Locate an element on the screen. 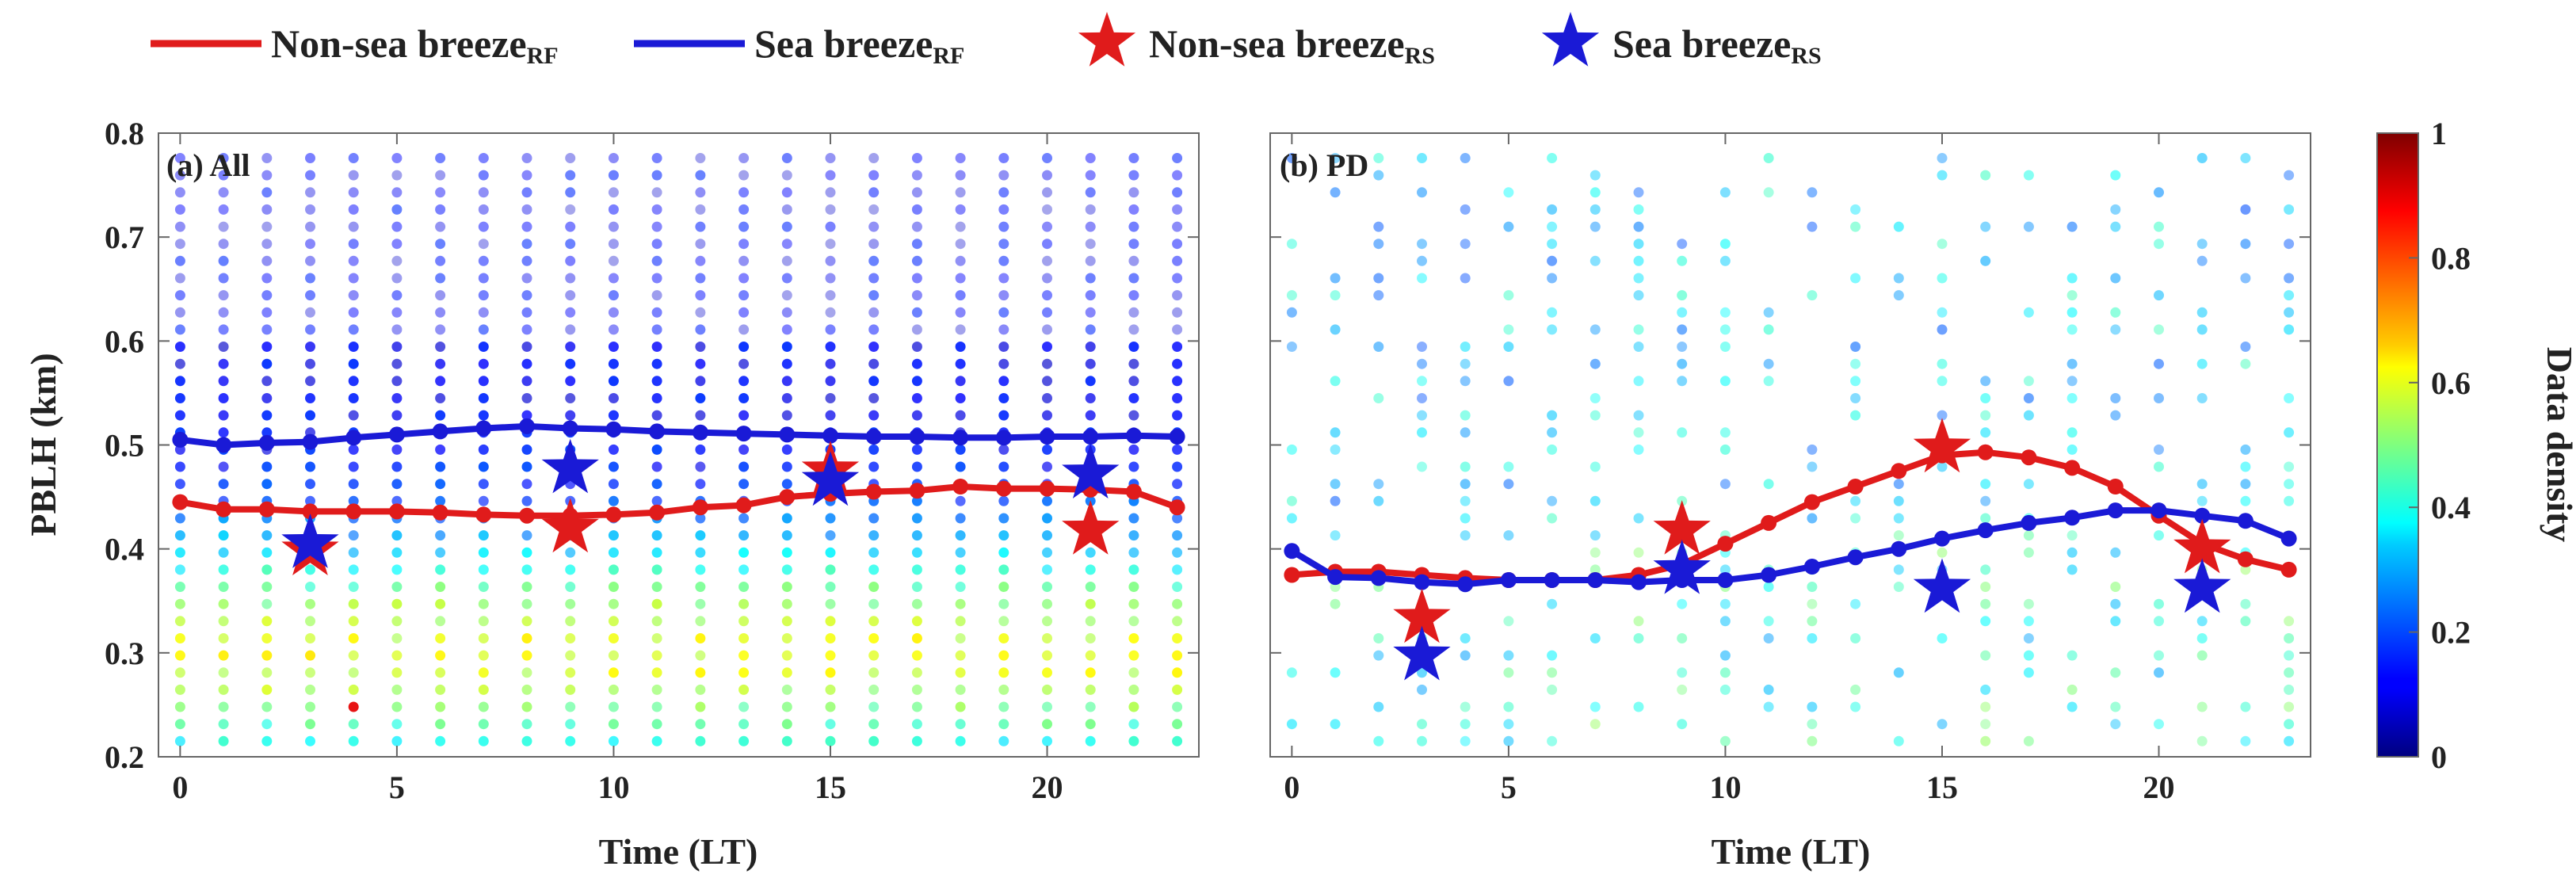 The height and width of the screenshot is (882, 2576). colorbar-tick-label: 0.2 is located at coordinates (2451, 633).